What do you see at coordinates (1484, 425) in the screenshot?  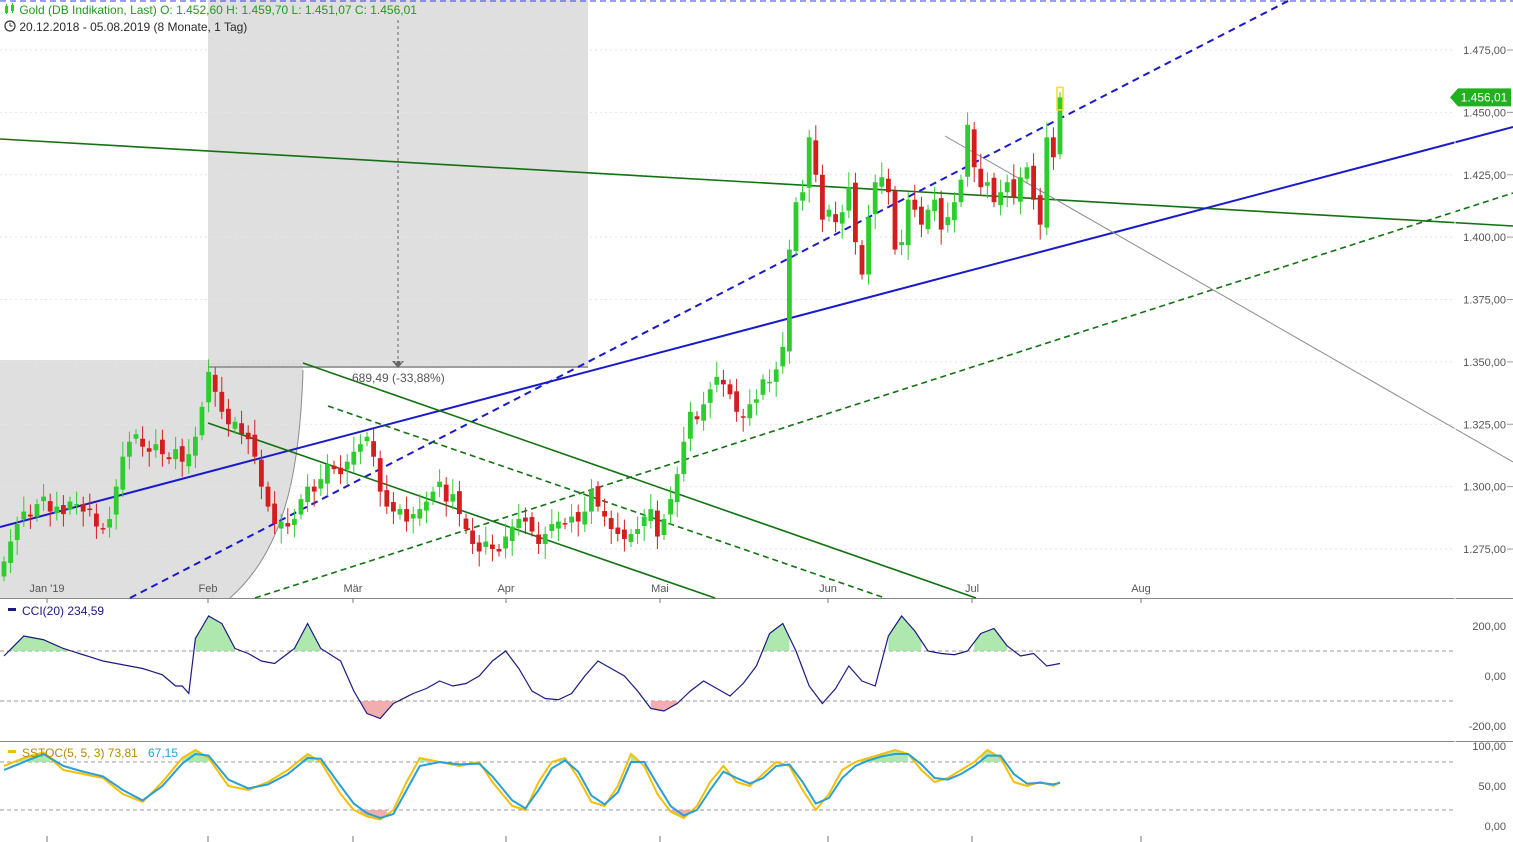 I see `y-tick-label: 1.325,00` at bounding box center [1484, 425].